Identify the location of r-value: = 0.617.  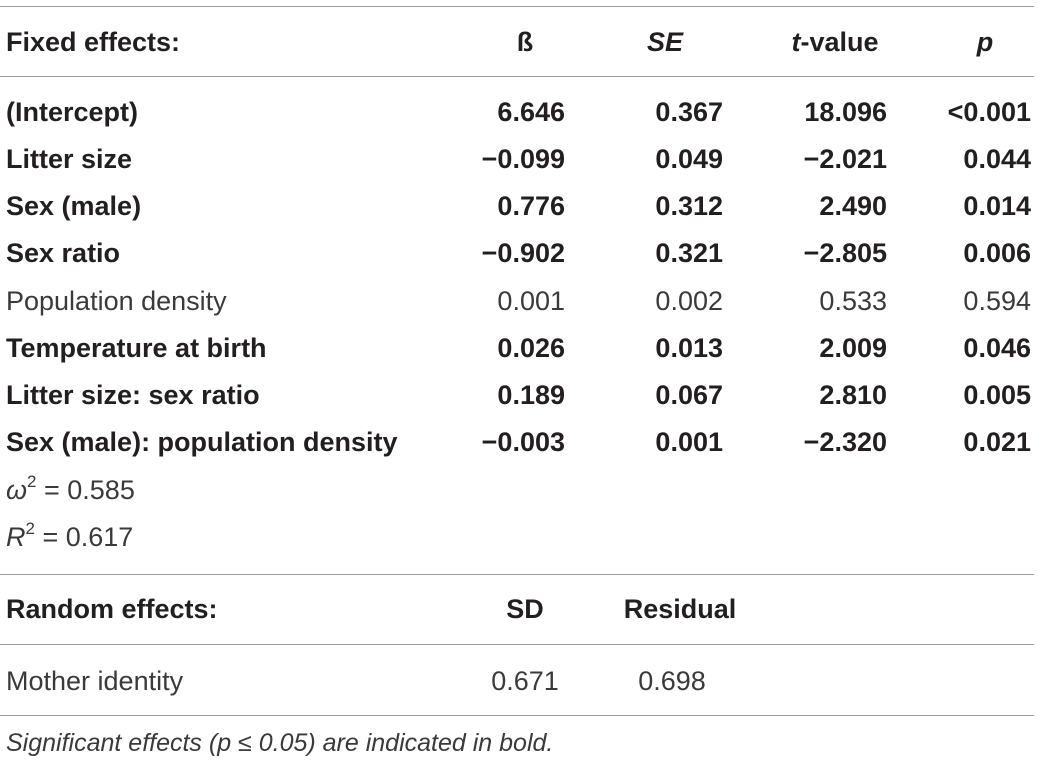
(84, 537).